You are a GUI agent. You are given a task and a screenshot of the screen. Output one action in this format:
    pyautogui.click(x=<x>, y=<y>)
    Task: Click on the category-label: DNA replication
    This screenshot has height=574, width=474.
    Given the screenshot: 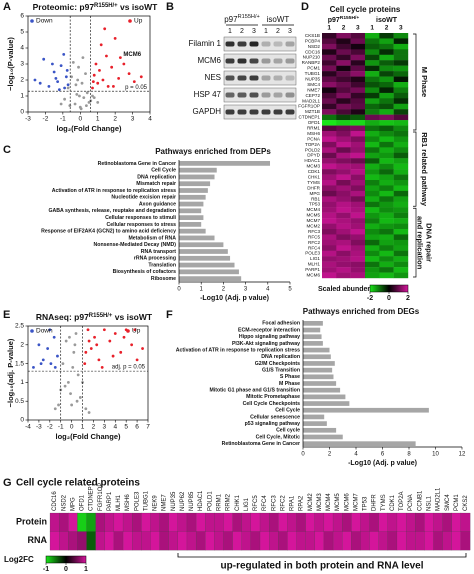 What is the action you would take?
    pyautogui.click(x=156, y=177)
    